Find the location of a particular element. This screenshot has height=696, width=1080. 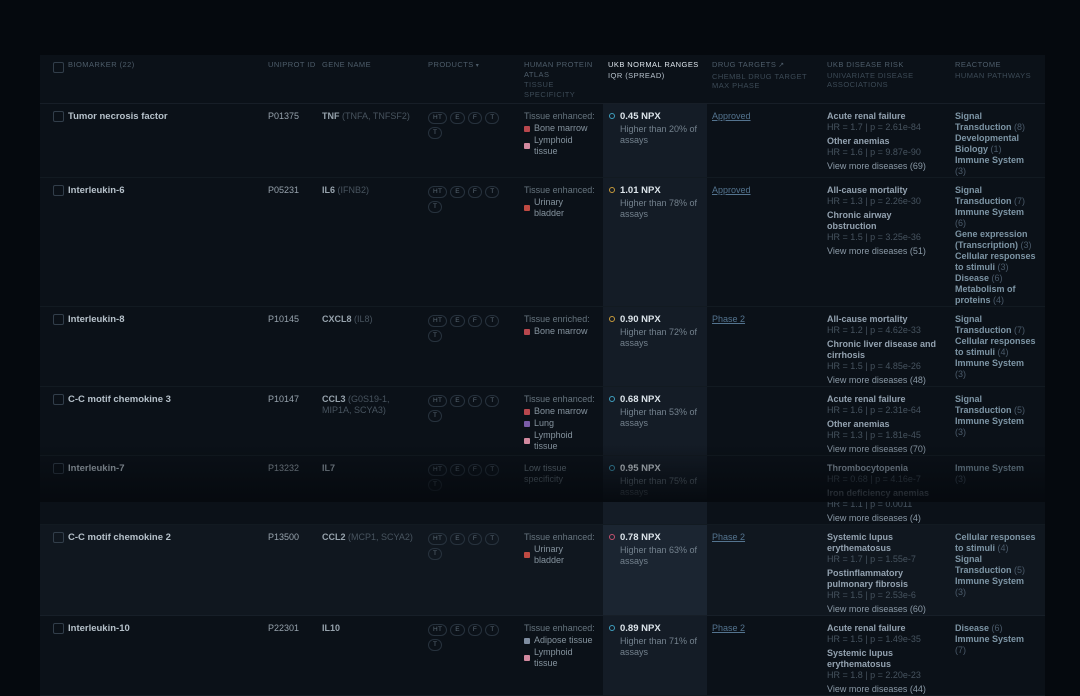

col-header-gene: GENE NAME is located at coordinates (375, 79).